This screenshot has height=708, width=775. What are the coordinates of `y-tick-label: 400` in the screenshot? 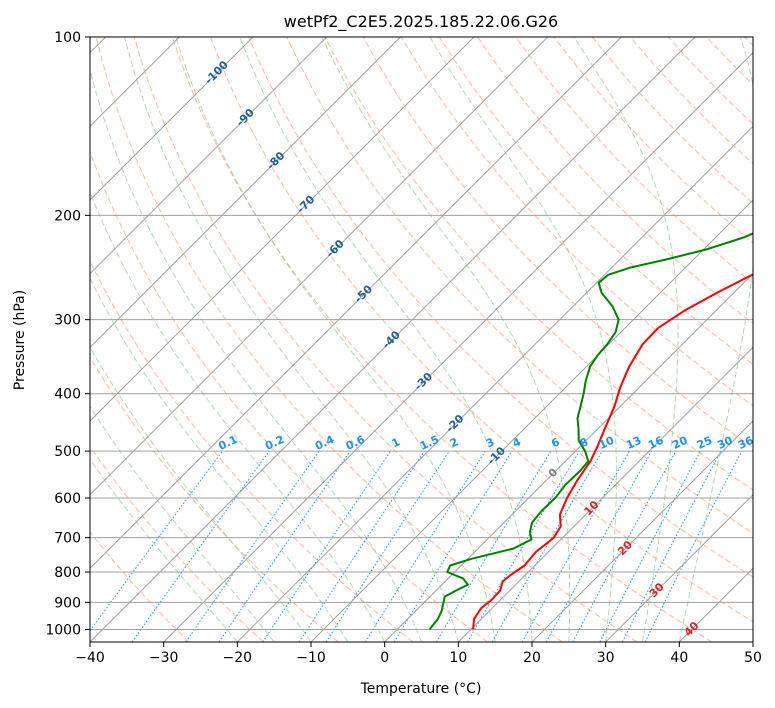 It's located at (67, 395).